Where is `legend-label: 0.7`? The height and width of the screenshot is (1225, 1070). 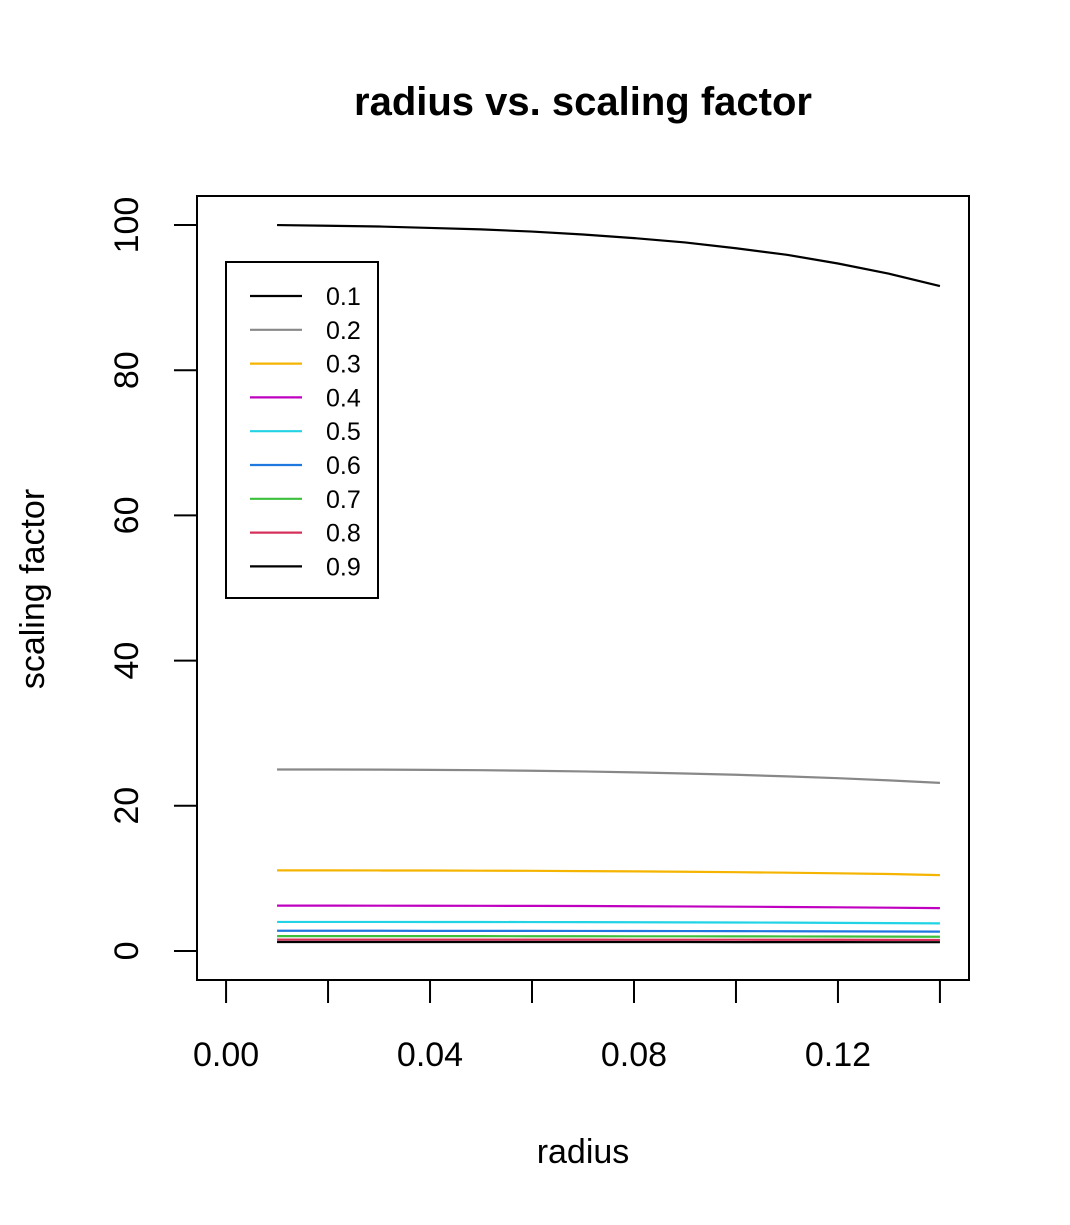 legend-label: 0.7 is located at coordinates (343, 500).